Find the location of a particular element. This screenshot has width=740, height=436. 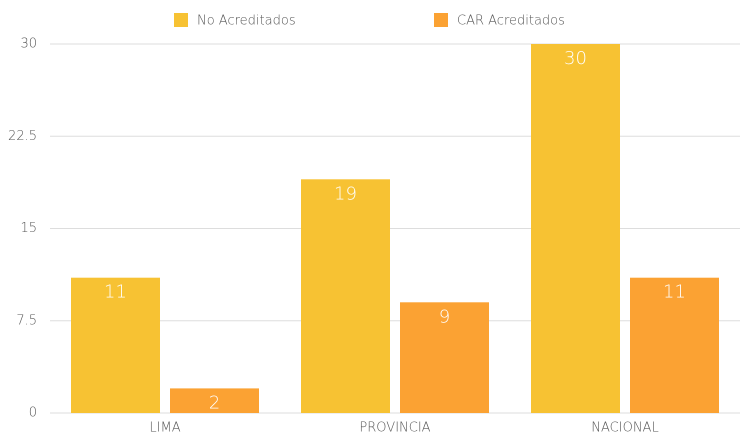

legend-label: No Acreditados is located at coordinates (246, 21).